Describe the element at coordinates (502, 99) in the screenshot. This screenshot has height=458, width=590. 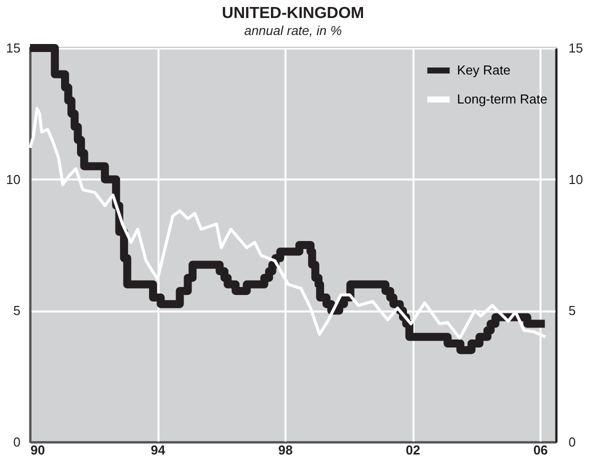
I see `legend-label: Long-term Rate` at that location.